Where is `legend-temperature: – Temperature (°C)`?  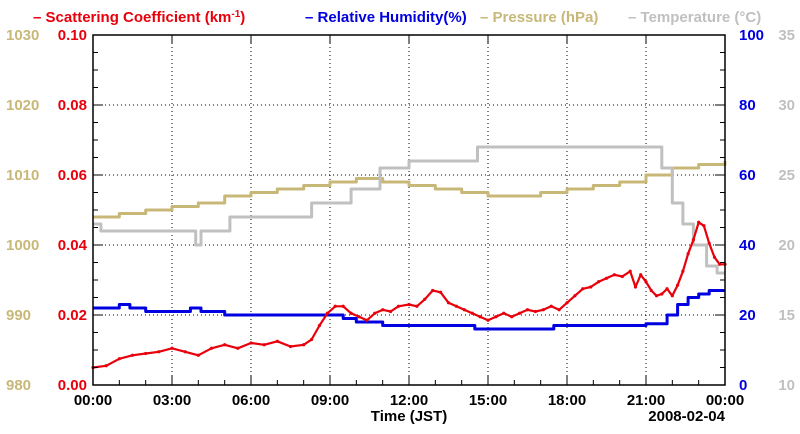
legend-temperature: – Temperature (°C) is located at coordinates (694, 17).